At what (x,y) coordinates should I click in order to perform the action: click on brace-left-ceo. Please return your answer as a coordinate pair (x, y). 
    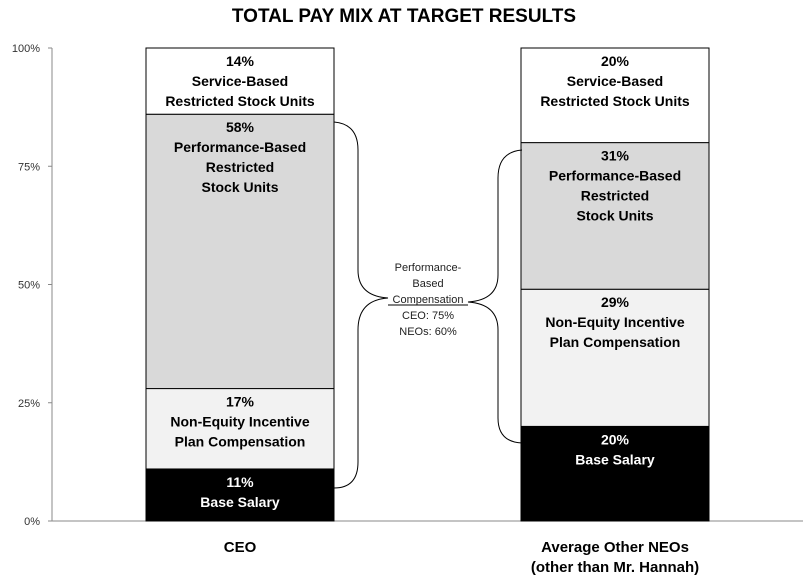
    Looking at the image, I should click on (361, 305).